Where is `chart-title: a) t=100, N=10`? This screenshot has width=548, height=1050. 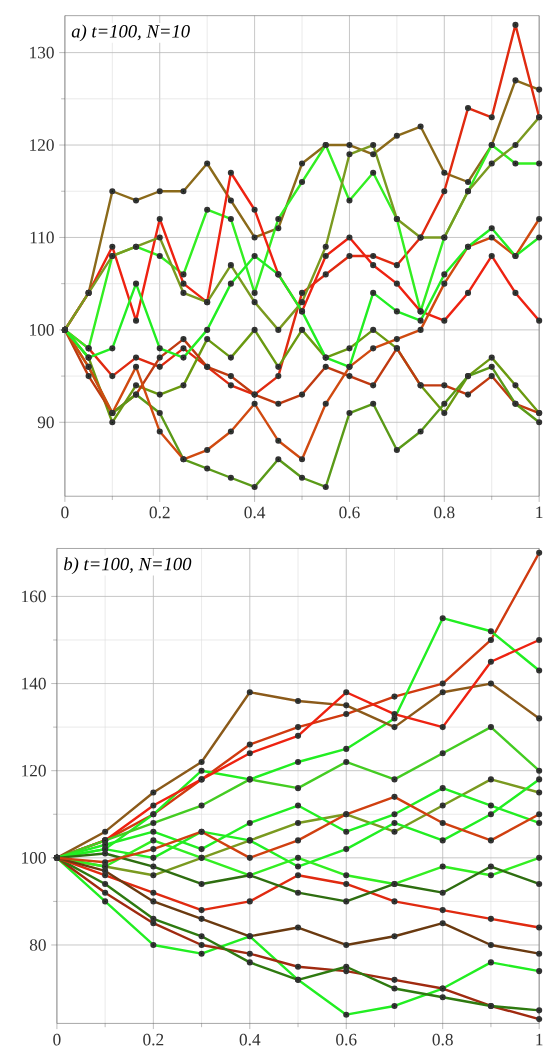 chart-title: a) t=100, N=10 is located at coordinates (130, 33).